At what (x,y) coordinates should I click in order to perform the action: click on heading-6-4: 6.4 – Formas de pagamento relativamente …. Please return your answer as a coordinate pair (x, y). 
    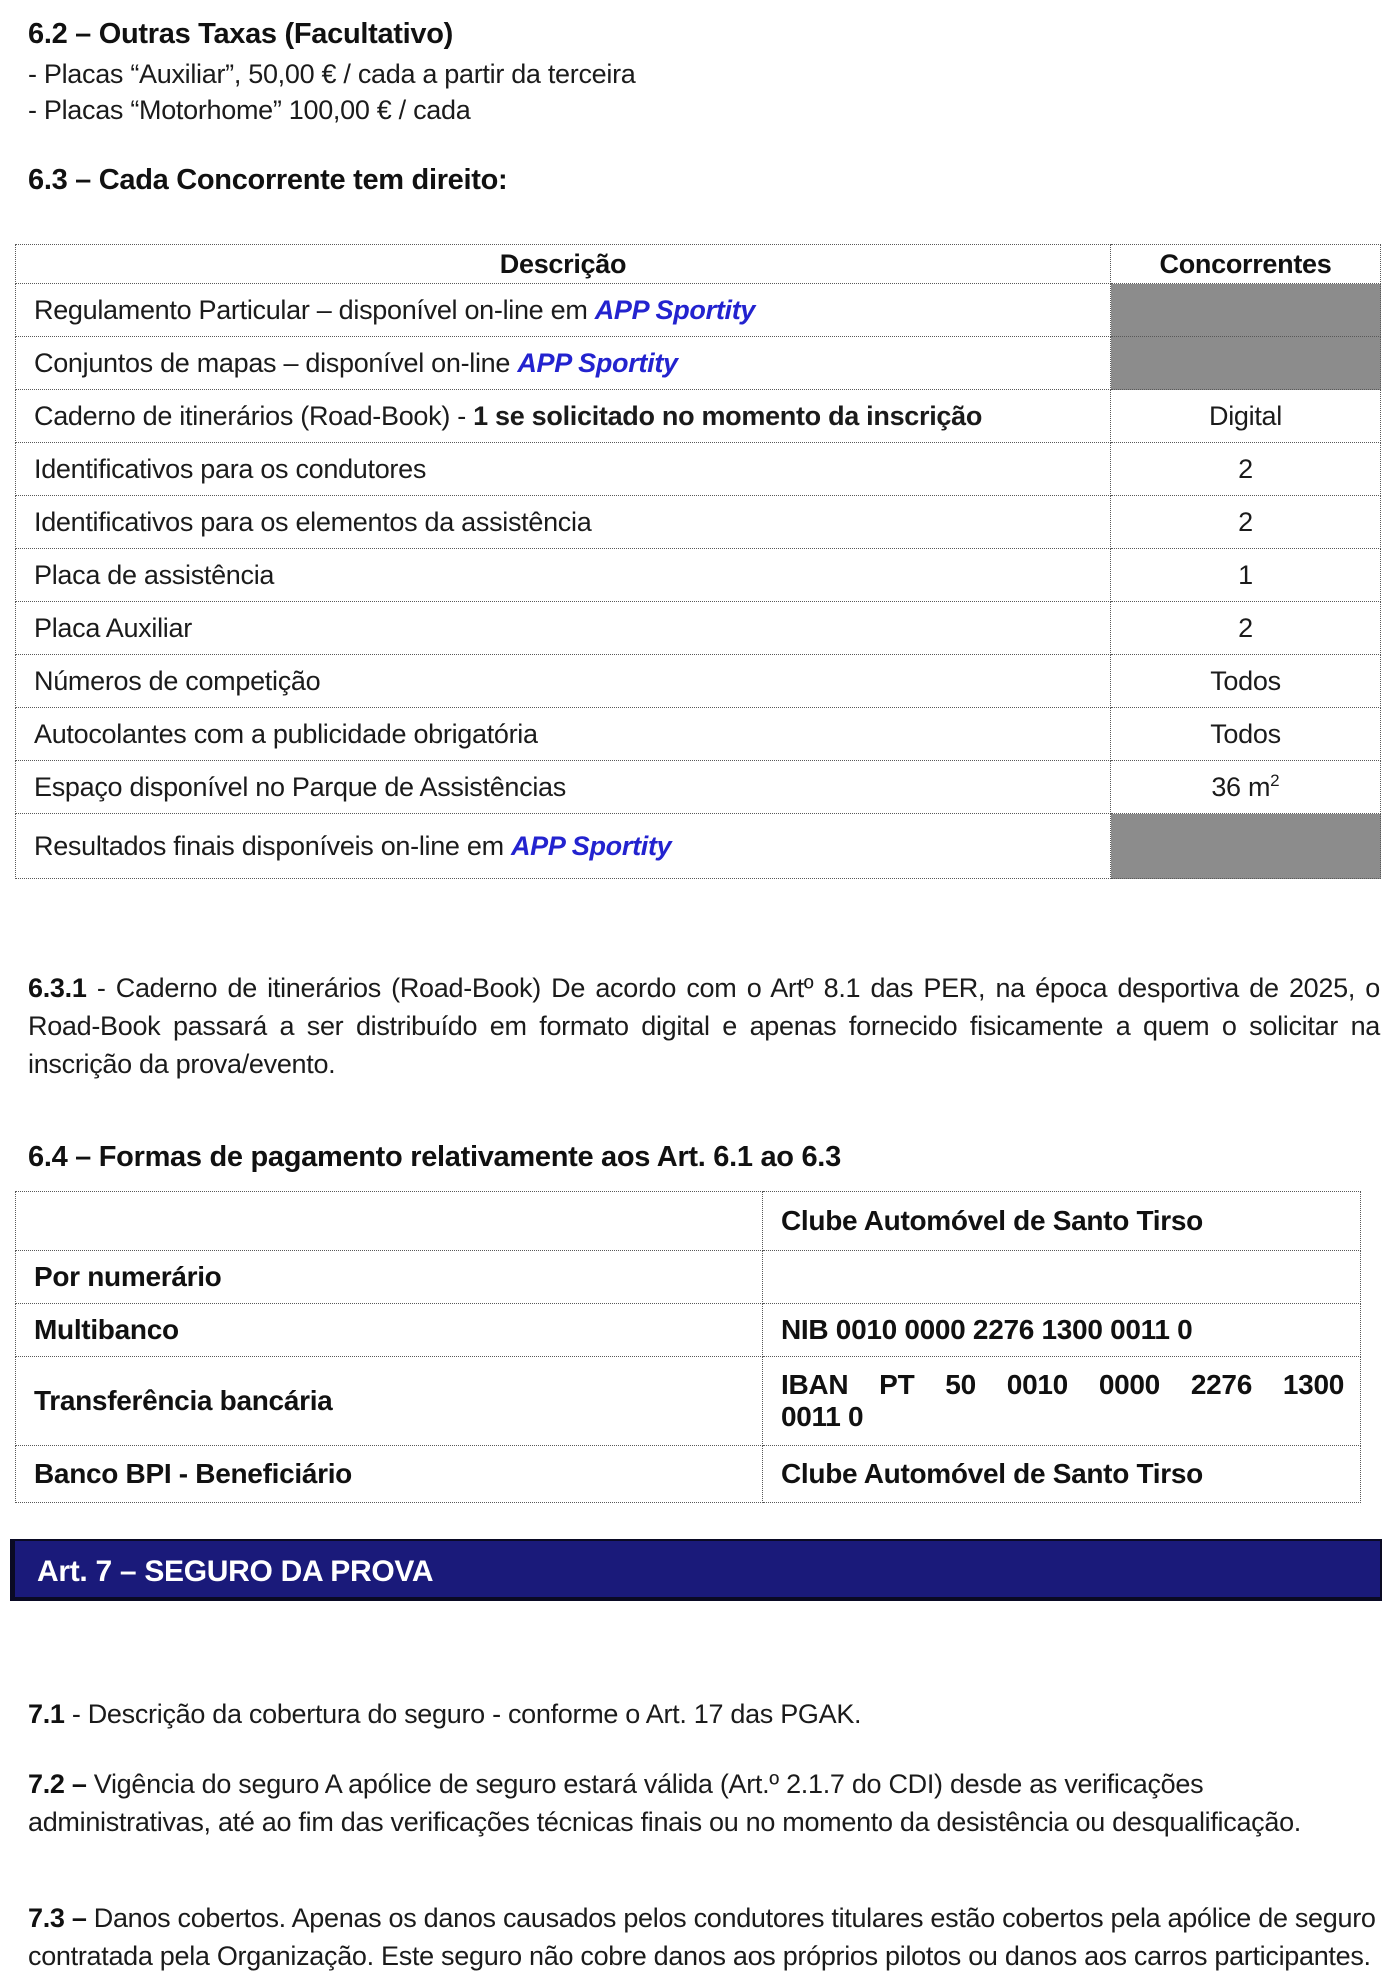
    Looking at the image, I should click on (434, 1157).